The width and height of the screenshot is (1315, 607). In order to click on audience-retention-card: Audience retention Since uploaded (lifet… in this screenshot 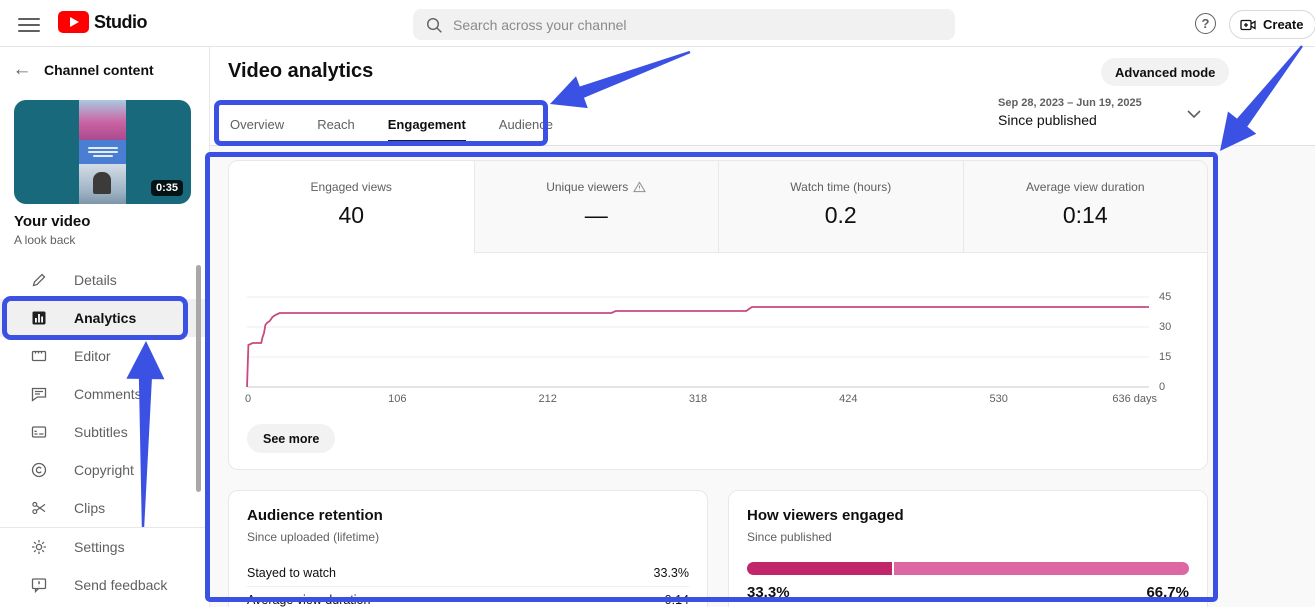, I will do `click(468, 548)`.